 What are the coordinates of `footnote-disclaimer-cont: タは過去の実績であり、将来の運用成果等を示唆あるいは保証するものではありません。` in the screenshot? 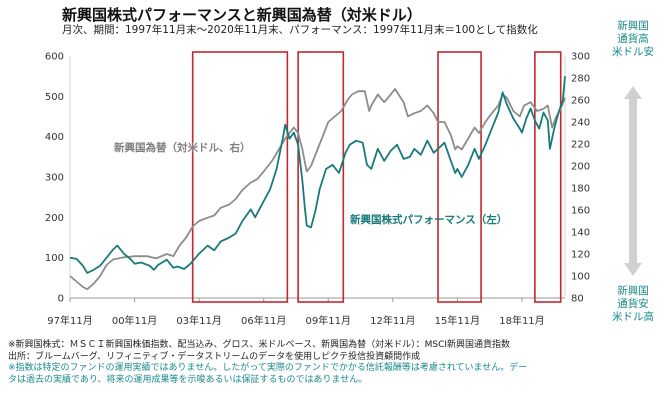 It's located at (188, 379).